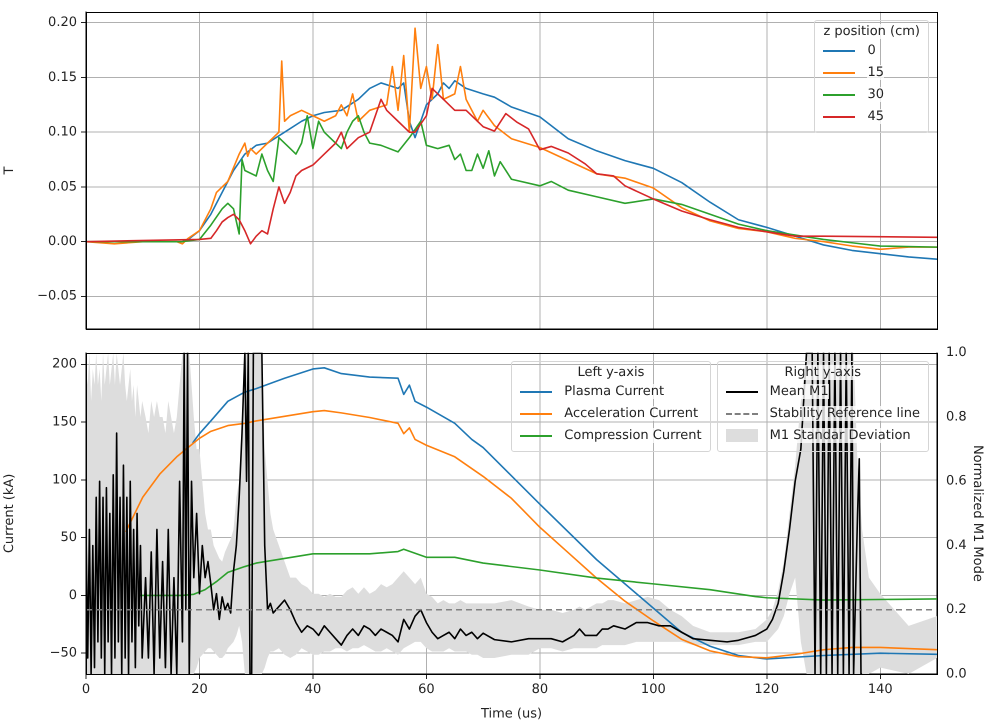 Image resolution: width=987 pixels, height=722 pixels. What do you see at coordinates (62, 186) in the screenshot?
I see `y-tick-label: 0.05` at bounding box center [62, 186].